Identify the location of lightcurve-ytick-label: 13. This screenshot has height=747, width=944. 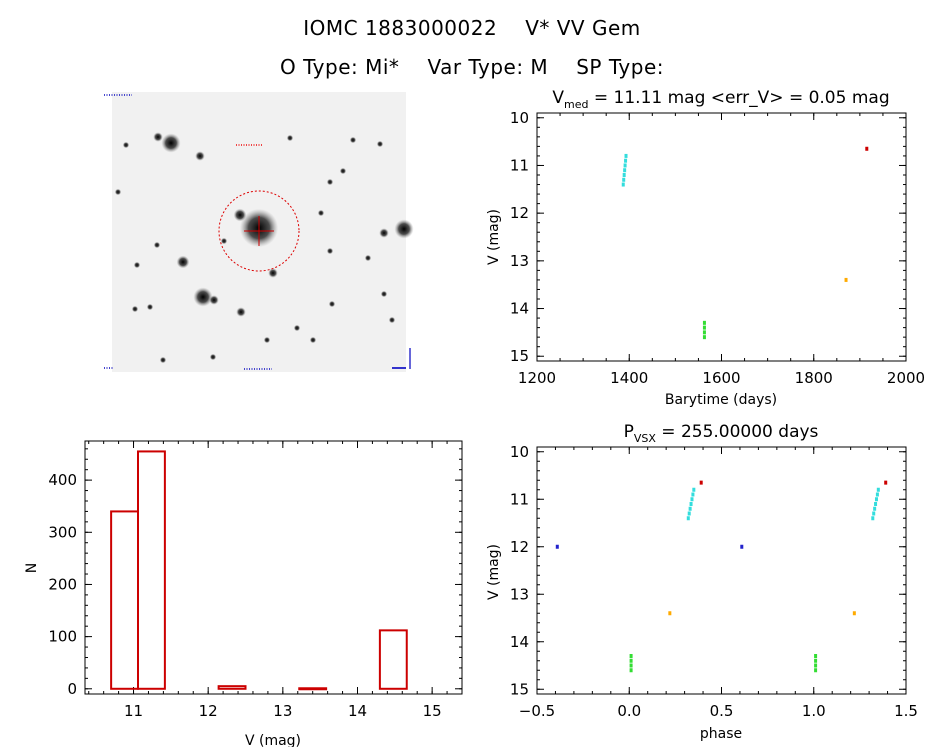
(519, 261).